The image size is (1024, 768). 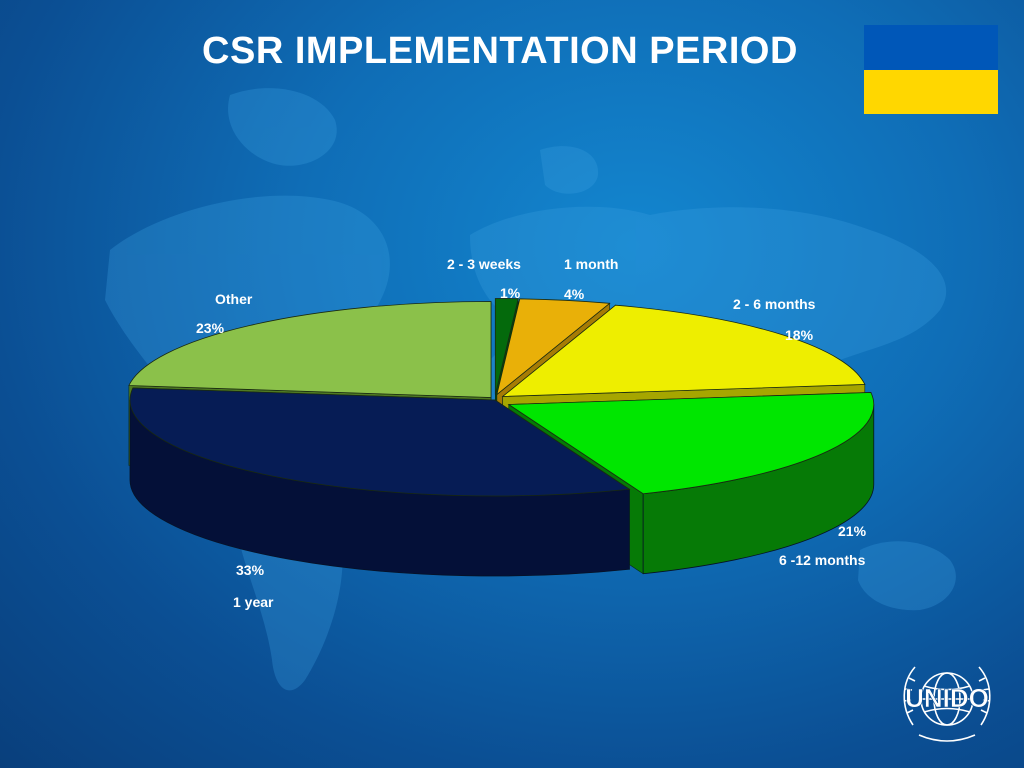 What do you see at coordinates (931, 91) in the screenshot?
I see `flag-yellow-stripe` at bounding box center [931, 91].